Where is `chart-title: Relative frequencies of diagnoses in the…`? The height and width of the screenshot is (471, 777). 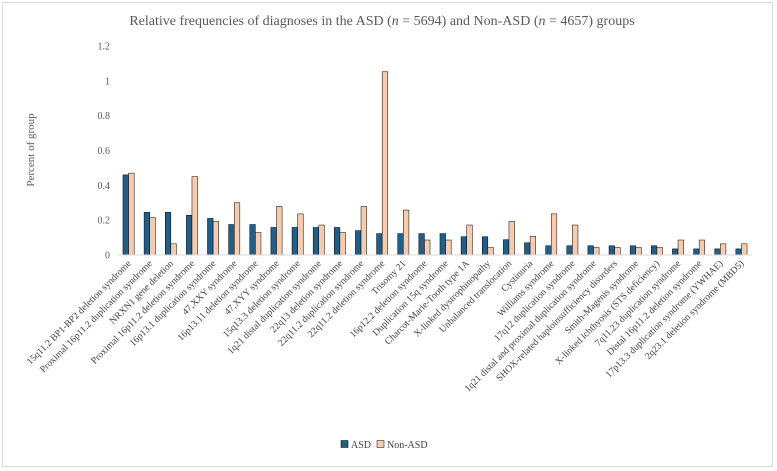 chart-title: Relative frequencies of diagnoses in the… is located at coordinates (381, 21).